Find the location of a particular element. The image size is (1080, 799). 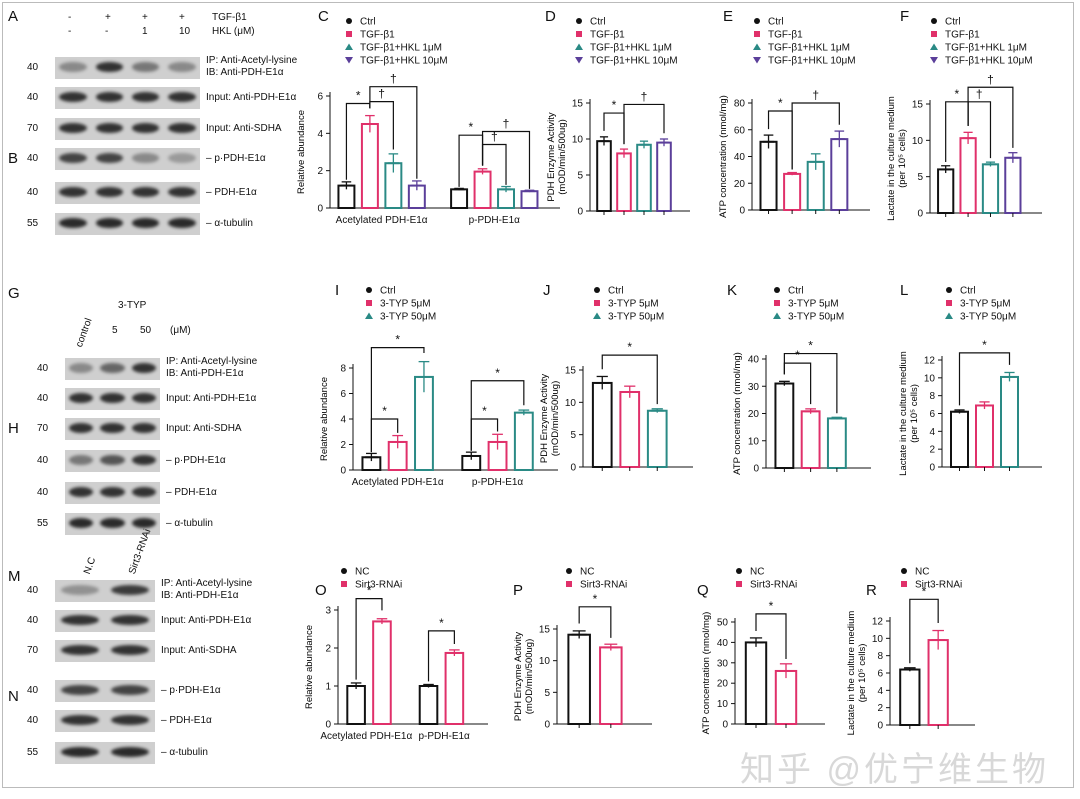

panel-label-D: D is located at coordinates (550, 16).